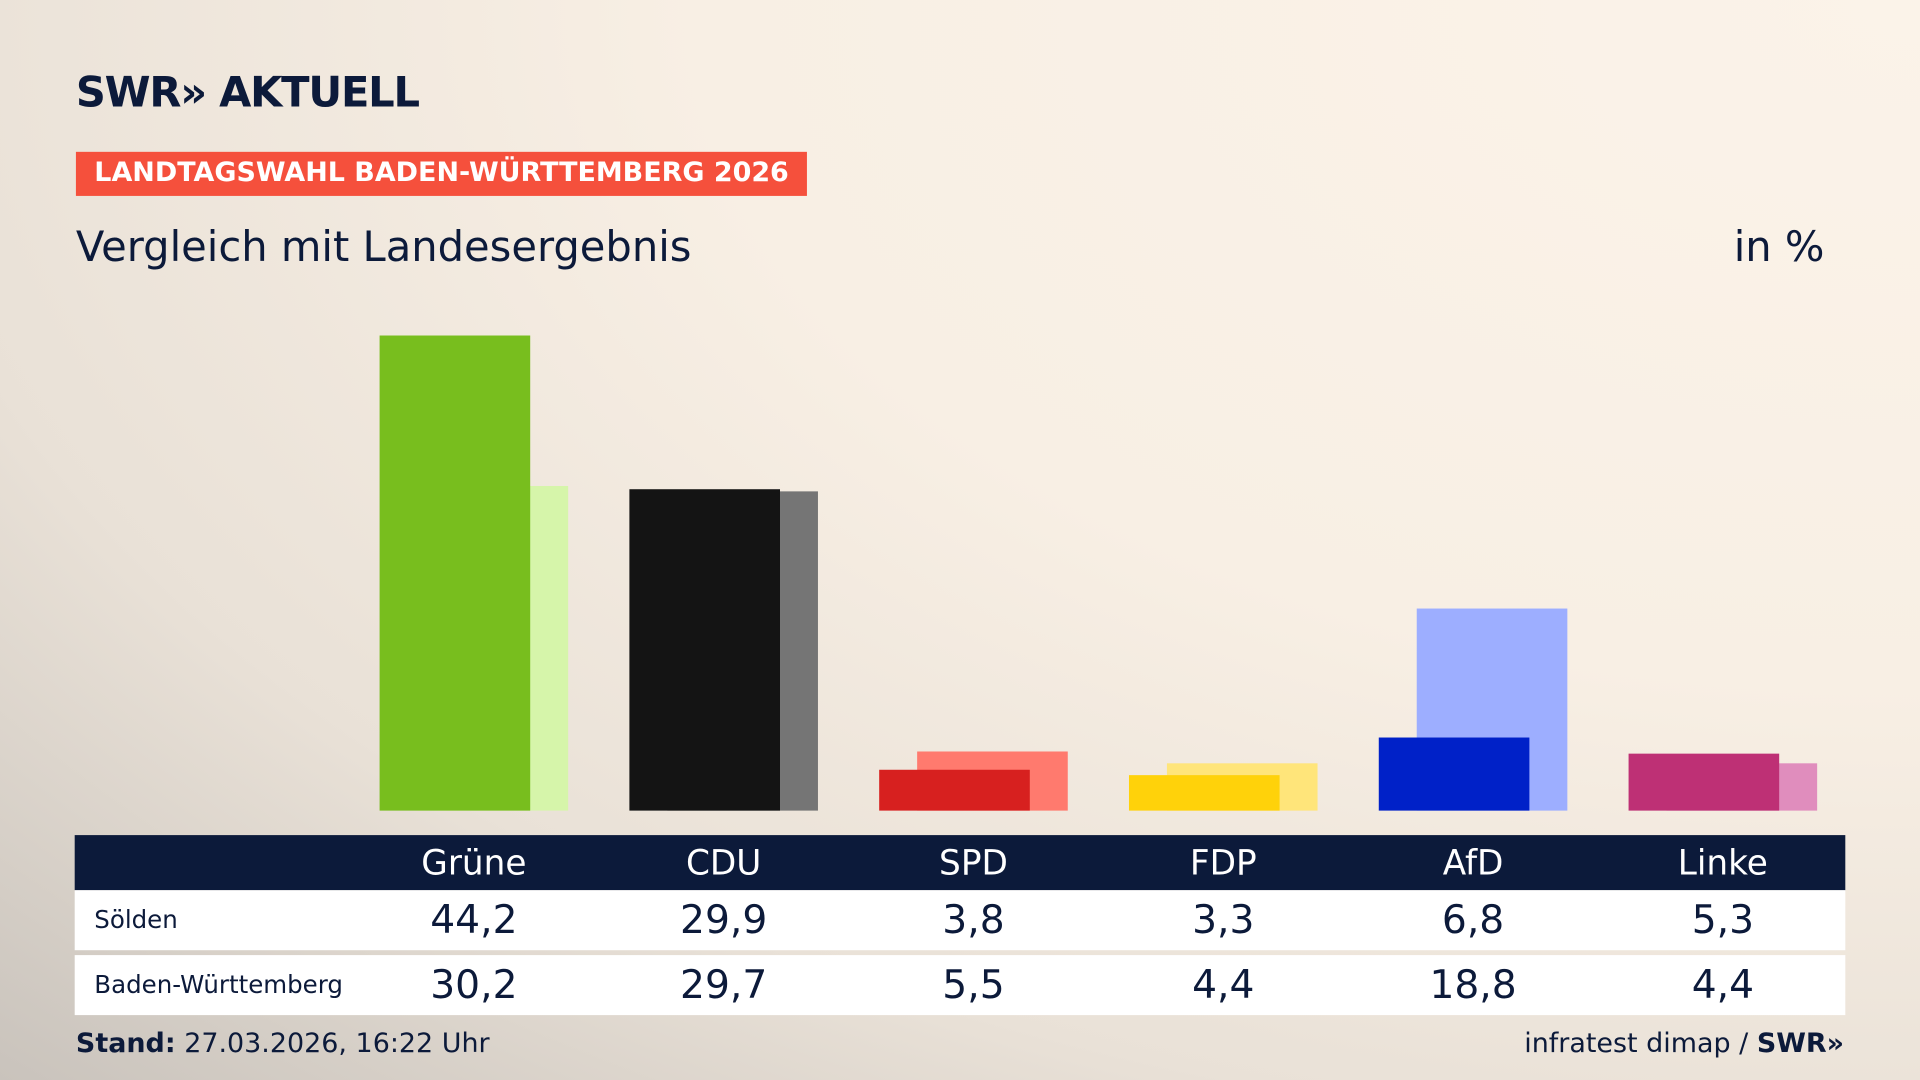 This screenshot has height=1080, width=1920. What do you see at coordinates (723, 862) in the screenshot?
I see `category-label: CDU` at bounding box center [723, 862].